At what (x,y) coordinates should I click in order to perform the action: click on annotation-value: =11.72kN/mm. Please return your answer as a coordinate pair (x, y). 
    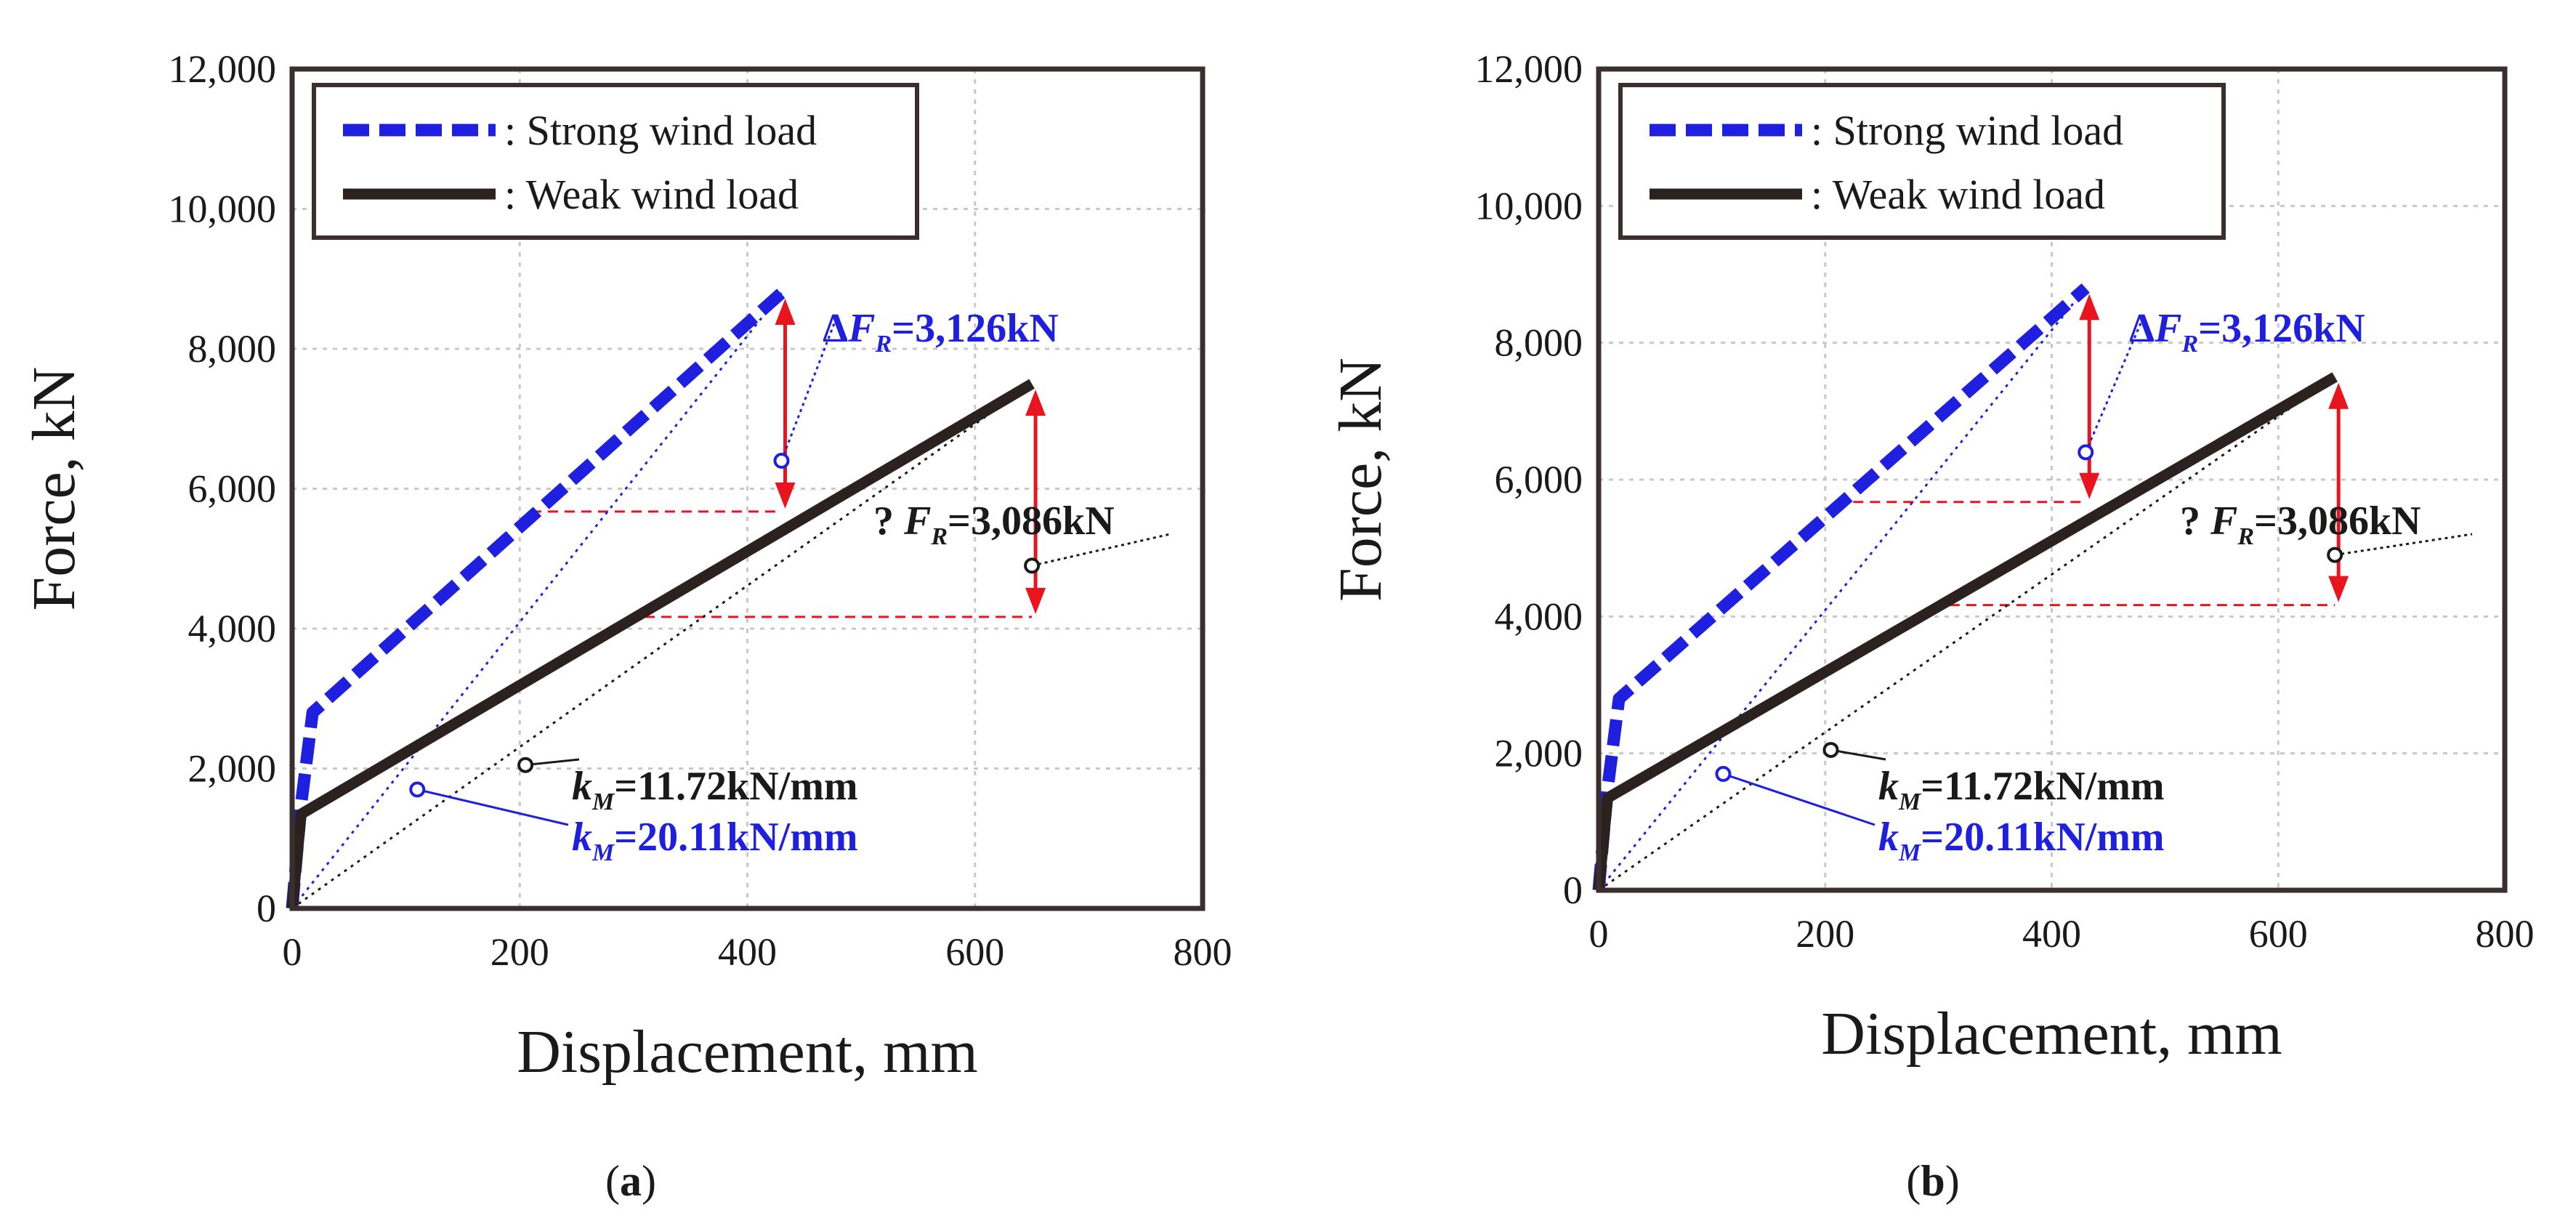
    Looking at the image, I should click on (2043, 786).